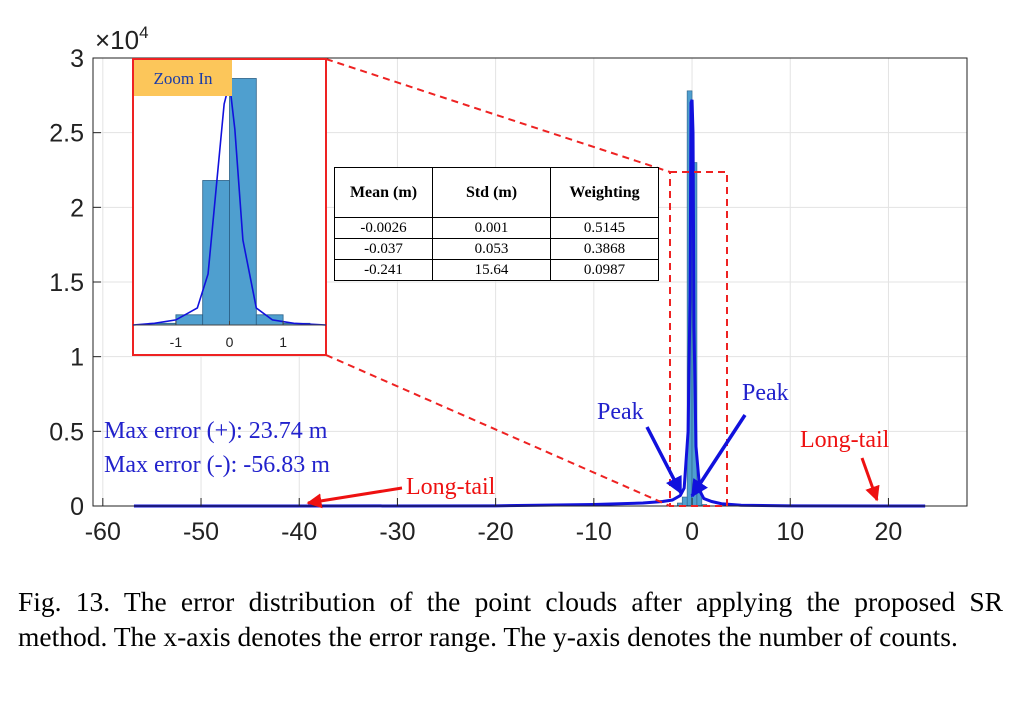 The image size is (1029, 707). What do you see at coordinates (604, 249) in the screenshot?
I see `table-cell: 0.3868` at bounding box center [604, 249].